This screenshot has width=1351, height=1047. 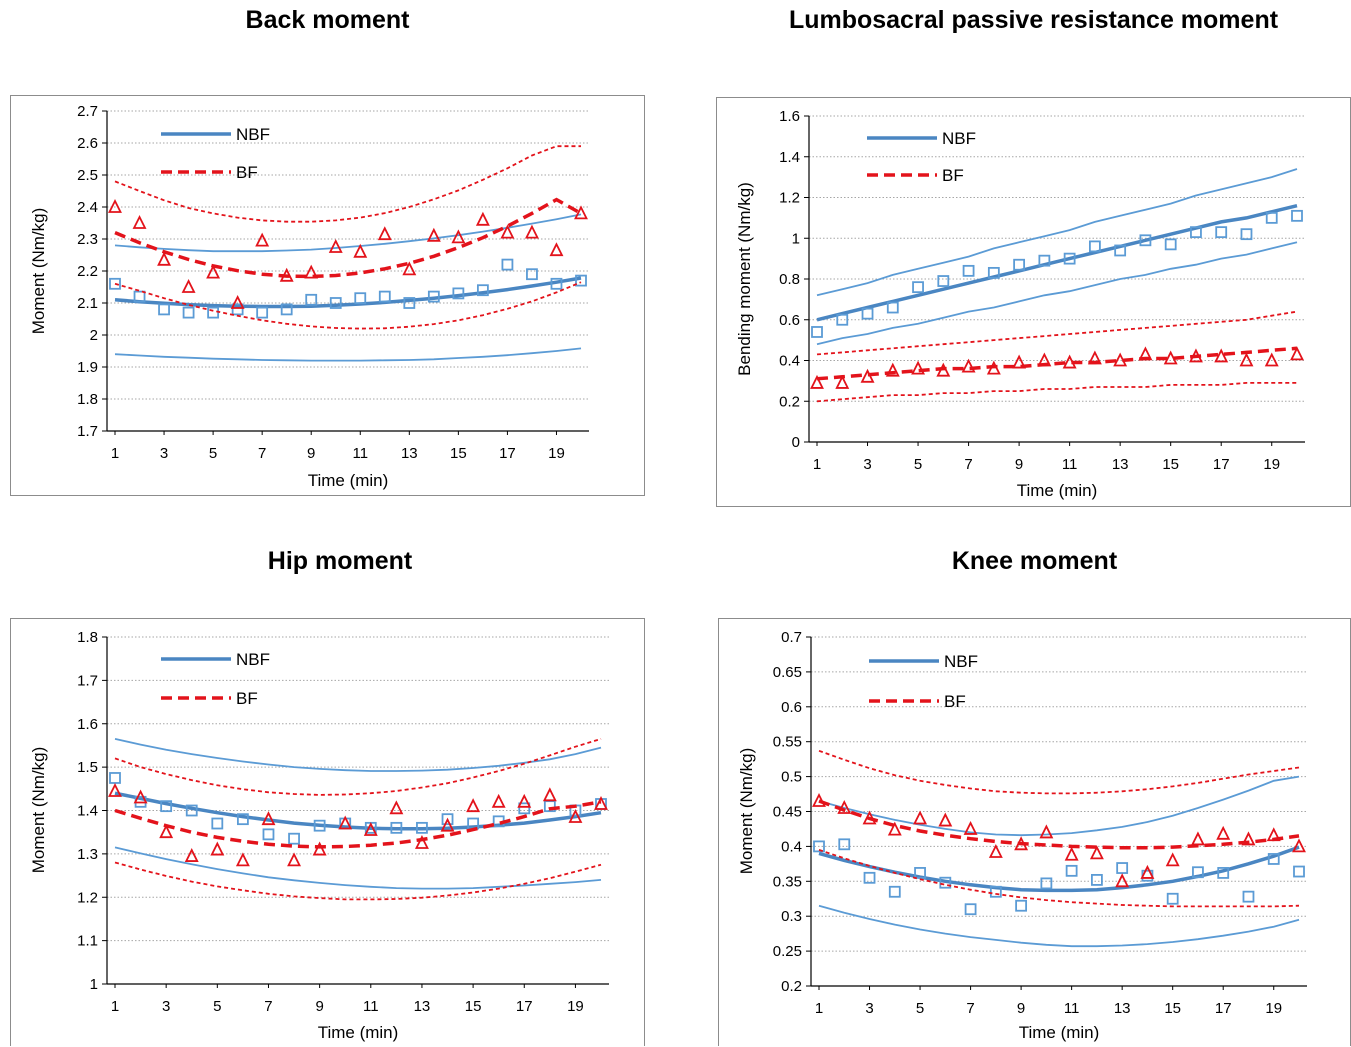 What do you see at coordinates (311, 453) in the screenshot?
I see `x-tick-label: 9` at bounding box center [311, 453].